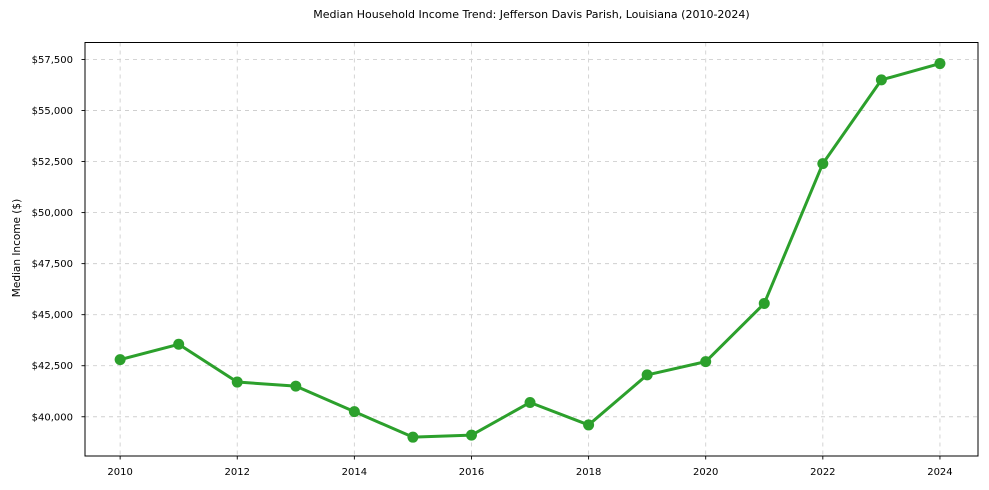  What do you see at coordinates (588, 472) in the screenshot?
I see `x-tick-label: 2018` at bounding box center [588, 472].